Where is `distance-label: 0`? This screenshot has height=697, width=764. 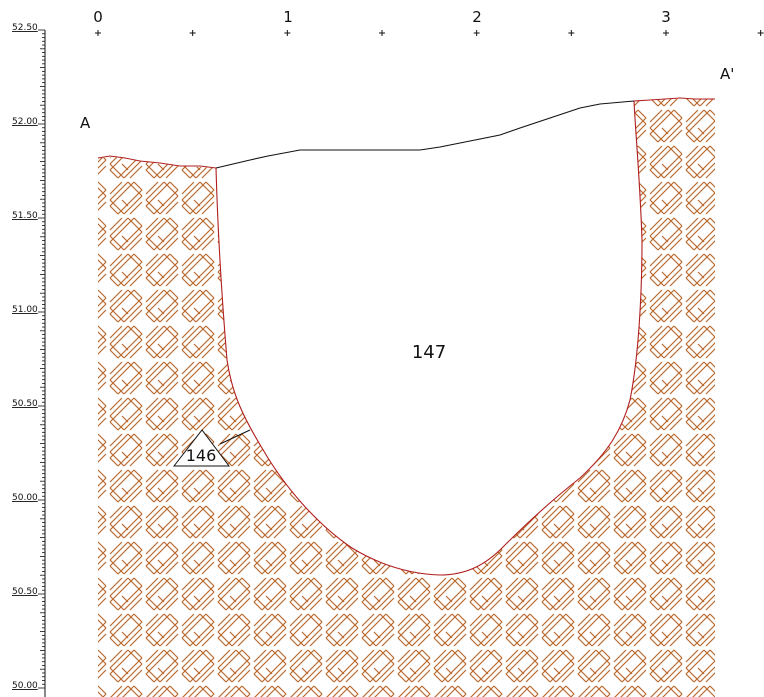 distance-label: 0 is located at coordinates (98, 17).